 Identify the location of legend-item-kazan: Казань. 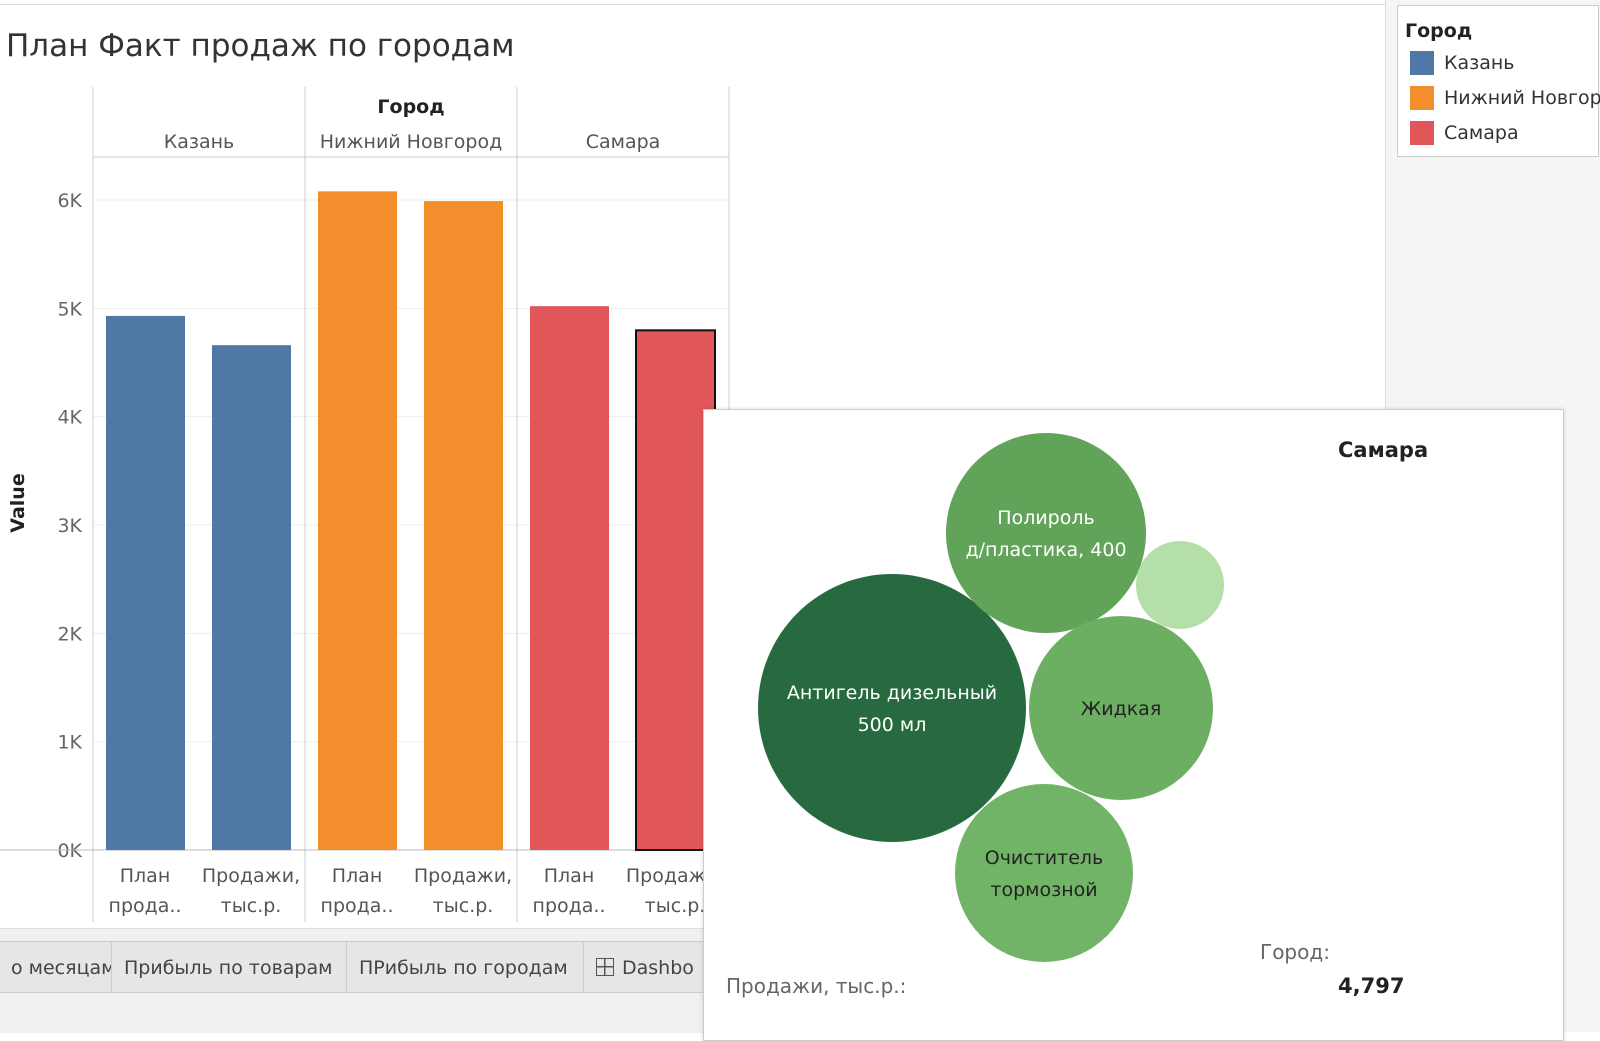
(1462, 63).